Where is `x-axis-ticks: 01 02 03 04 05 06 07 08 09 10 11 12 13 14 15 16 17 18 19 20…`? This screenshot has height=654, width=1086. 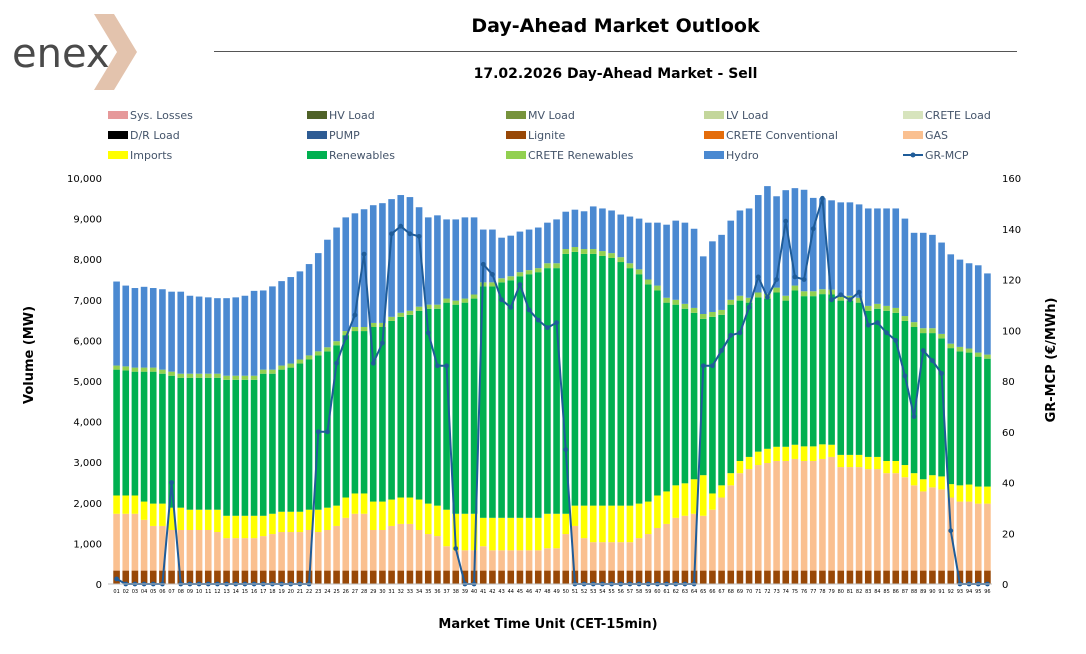 x-axis-ticks: 01 02 03 04 05 06 07 08 09 10 11 12 13 14 15 16 17 18 19 20… is located at coordinates (551, 592).